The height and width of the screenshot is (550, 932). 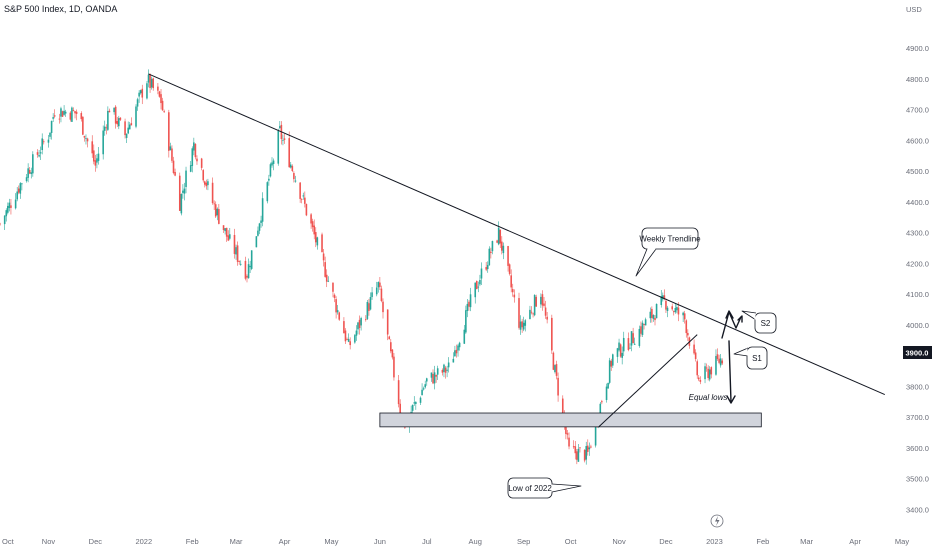 I want to click on weekly-trendline-label: Weekly Trendline, so click(x=670, y=239).